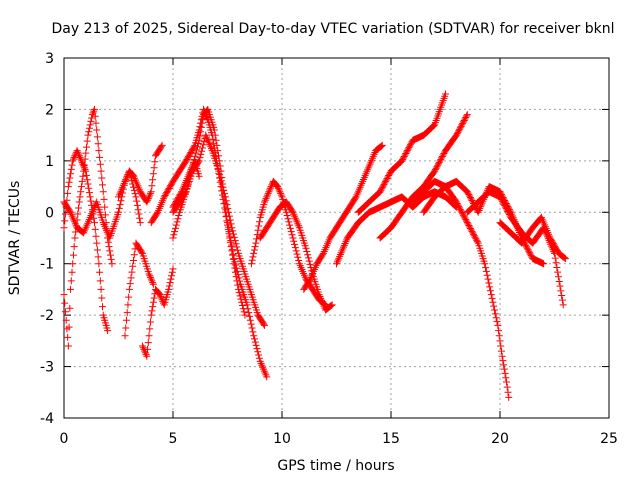  Describe the element at coordinates (47, 265) in the screenshot. I see `y-tick-label: -1` at that location.